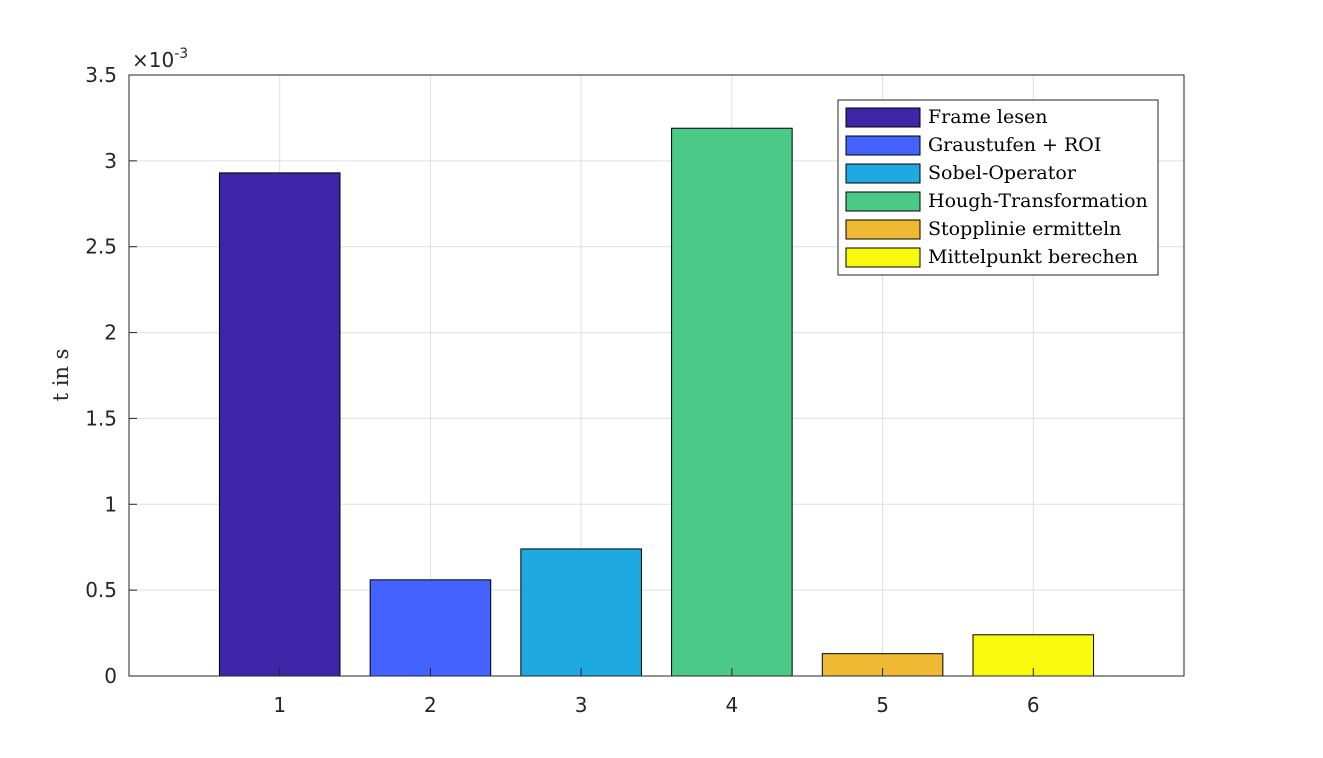 The height and width of the screenshot is (758, 1323). Describe the element at coordinates (111, 375) in the screenshot. I see `y-axis-ticks: 0 0.5 1 1.5 2 2.5 3 3.5` at that location.